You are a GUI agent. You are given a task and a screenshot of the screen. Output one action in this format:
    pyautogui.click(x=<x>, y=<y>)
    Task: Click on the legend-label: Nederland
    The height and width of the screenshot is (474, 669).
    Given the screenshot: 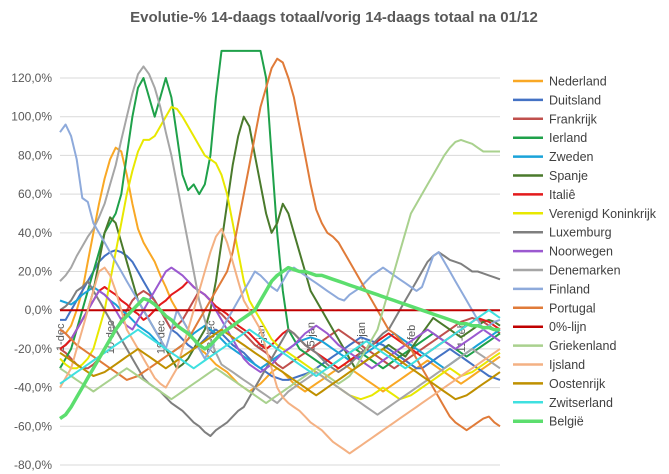 What is the action you would take?
    pyautogui.click(x=578, y=82)
    